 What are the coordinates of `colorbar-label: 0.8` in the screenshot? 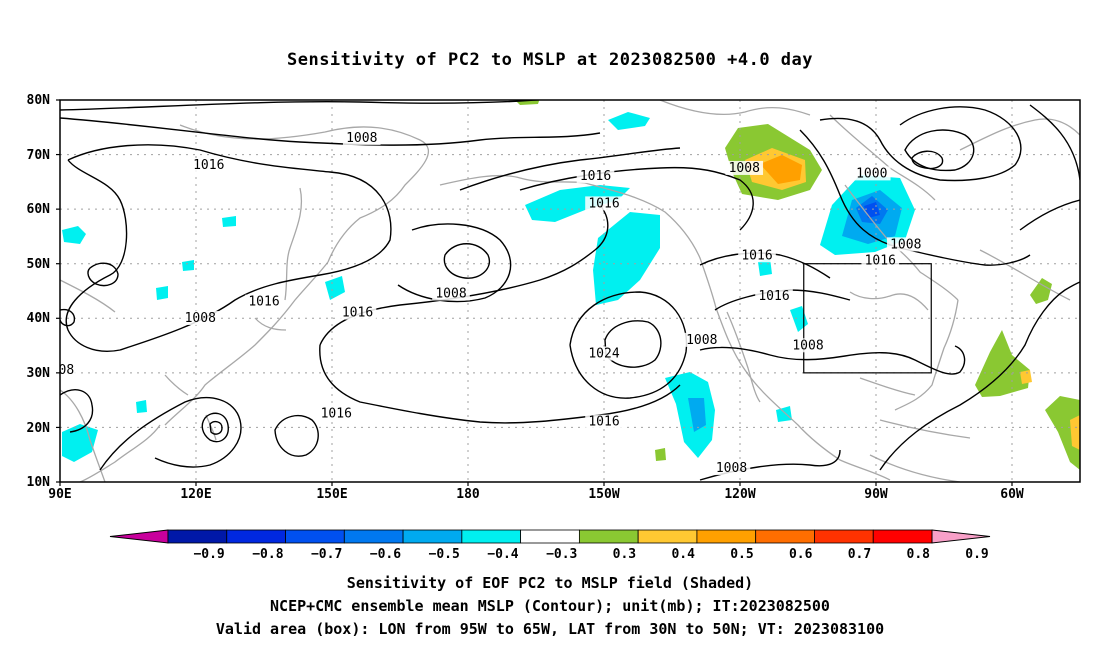 It's located at (919, 554).